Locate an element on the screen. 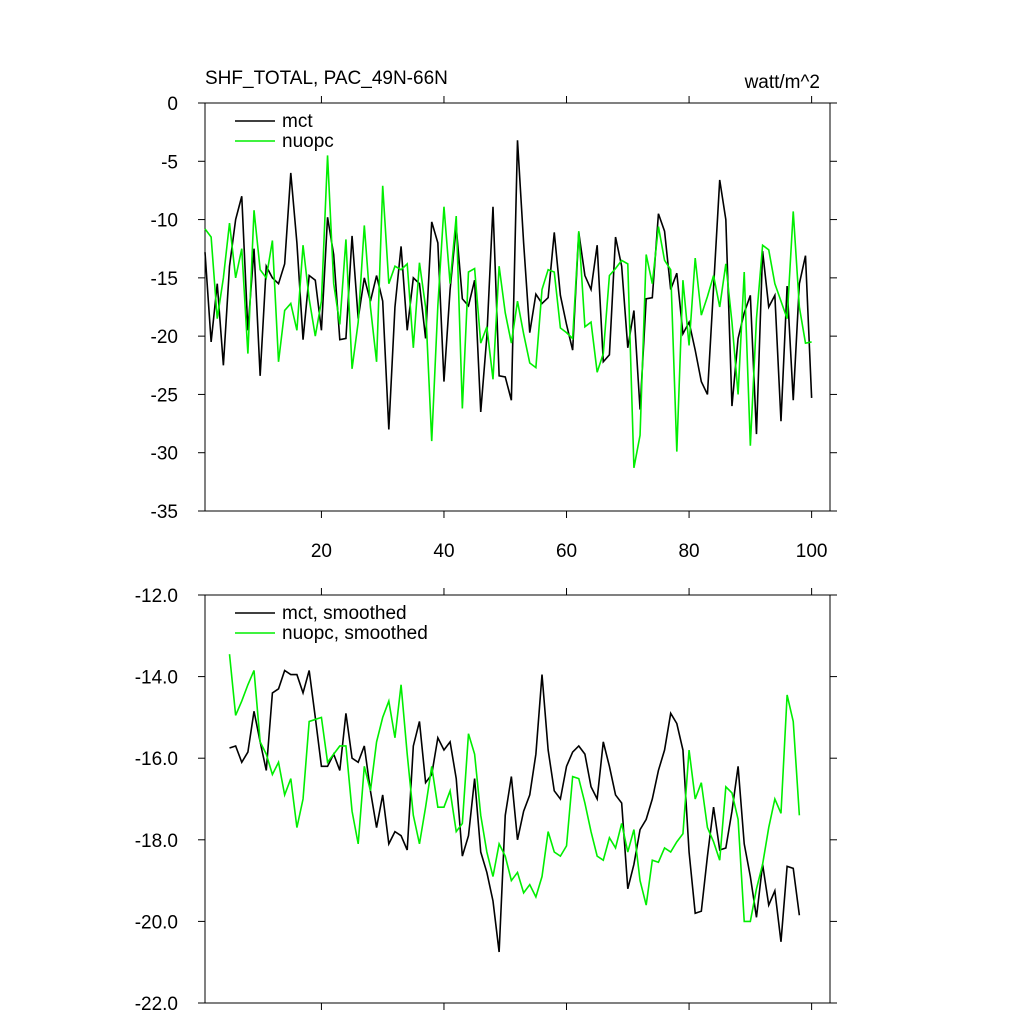  y-tick-label: -30 is located at coordinates (164, 454).